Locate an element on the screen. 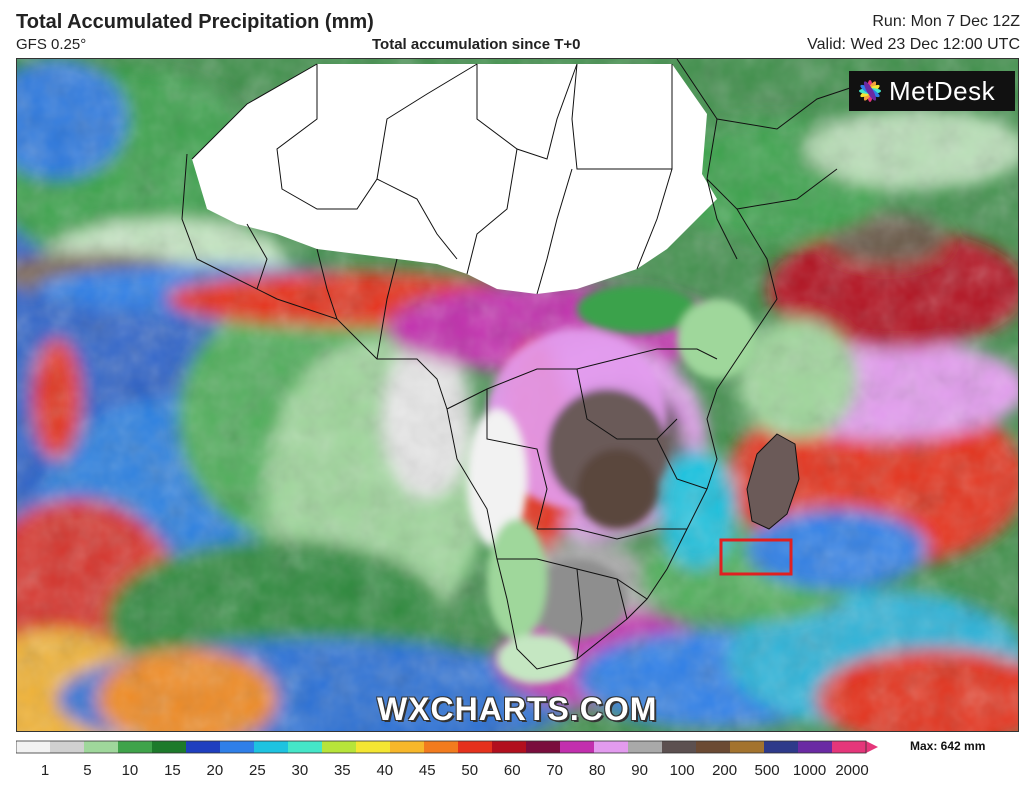  metdesk-logo: MetDesk is located at coordinates (932, 91).